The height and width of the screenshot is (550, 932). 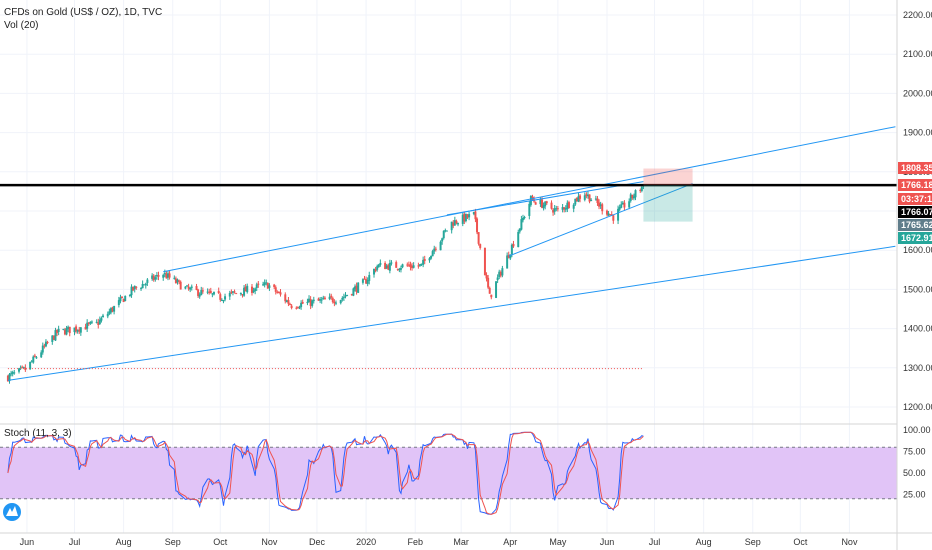 What do you see at coordinates (461, 542) in the screenshot?
I see `time-tick-label: Mar` at bounding box center [461, 542].